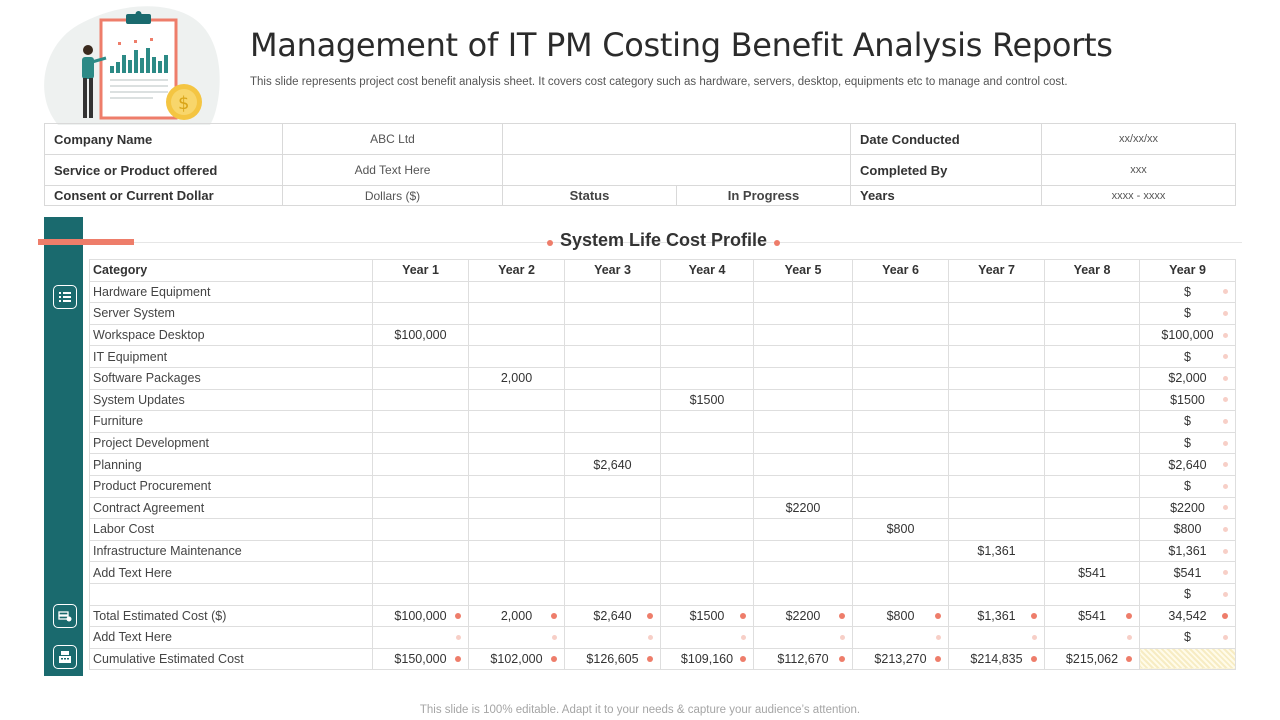 The height and width of the screenshot is (720, 1280). What do you see at coordinates (392, 170) in the screenshot?
I see `service-value: Add Text Here` at bounding box center [392, 170].